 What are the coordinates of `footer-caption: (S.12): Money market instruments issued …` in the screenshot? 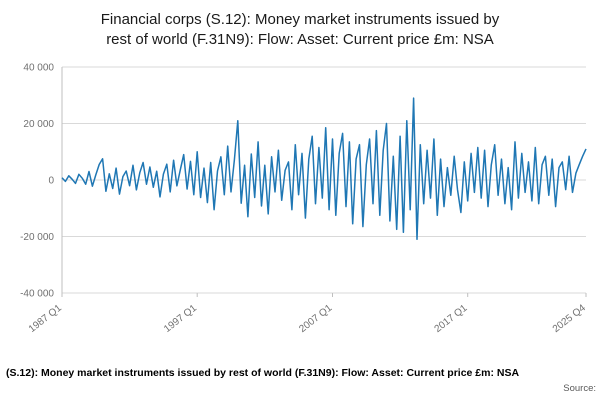 It's located at (263, 373).